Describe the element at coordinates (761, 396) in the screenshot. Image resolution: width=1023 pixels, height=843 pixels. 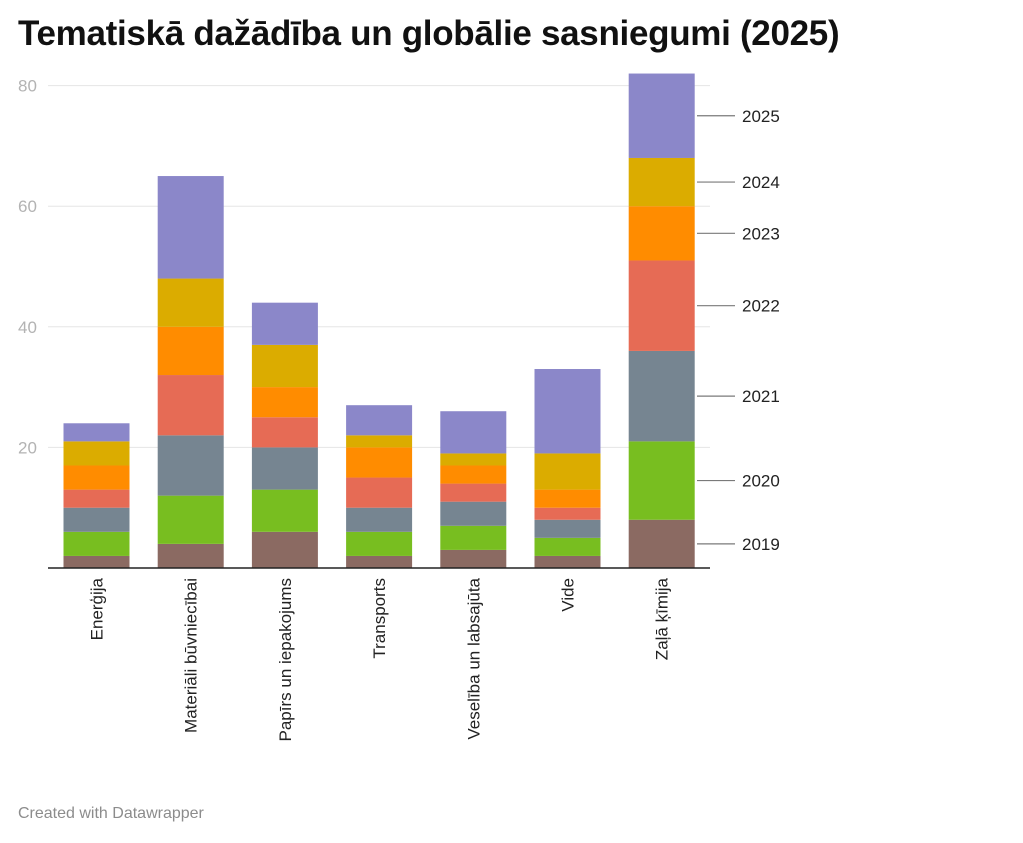
I see `legend-label-2021: 2021` at that location.